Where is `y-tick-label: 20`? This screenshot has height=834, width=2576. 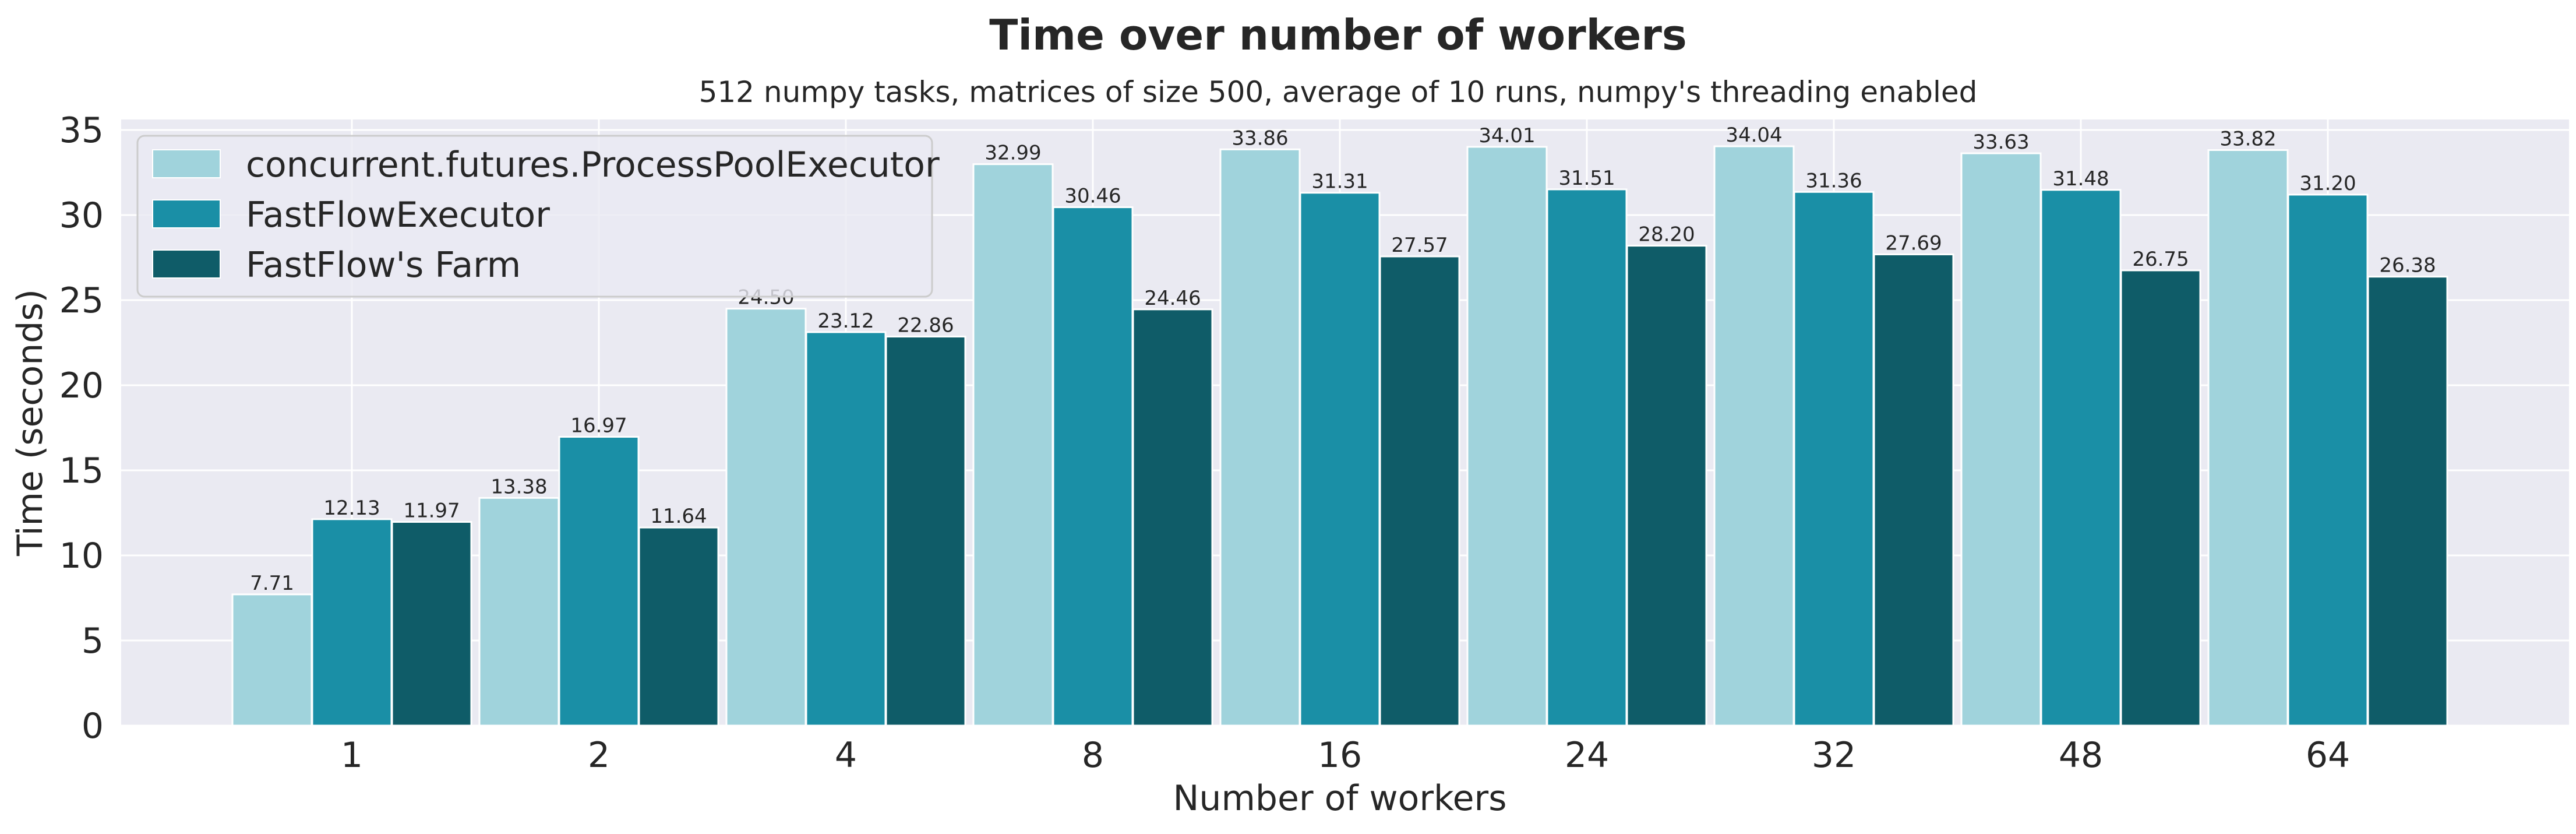
y-tick-label: 20 is located at coordinates (82, 385).